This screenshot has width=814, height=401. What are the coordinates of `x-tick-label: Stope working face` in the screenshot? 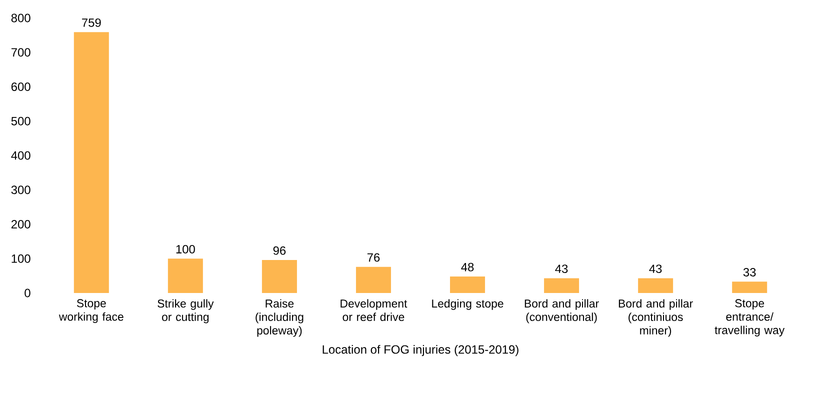 It's located at (91, 311).